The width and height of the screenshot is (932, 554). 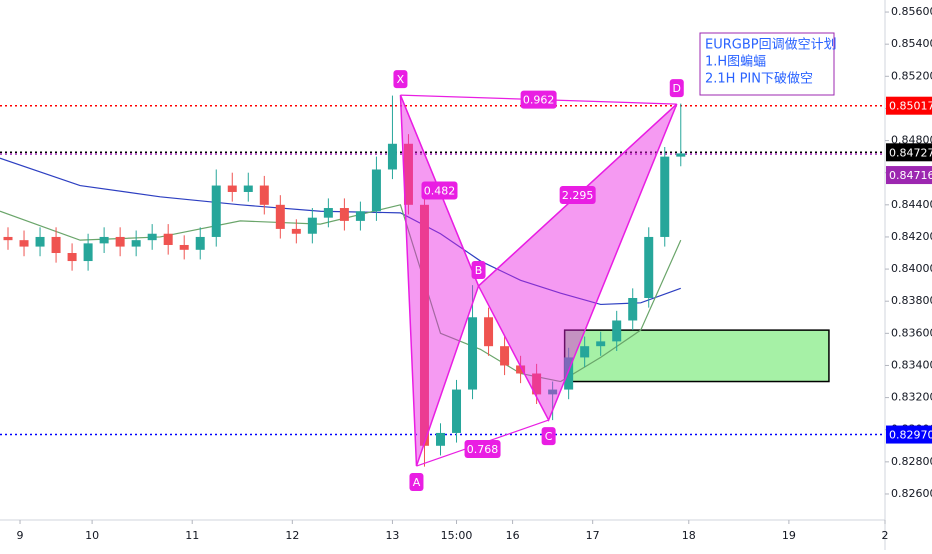 What do you see at coordinates (885, 535) in the screenshot?
I see `x-tick-label: 2` at bounding box center [885, 535].